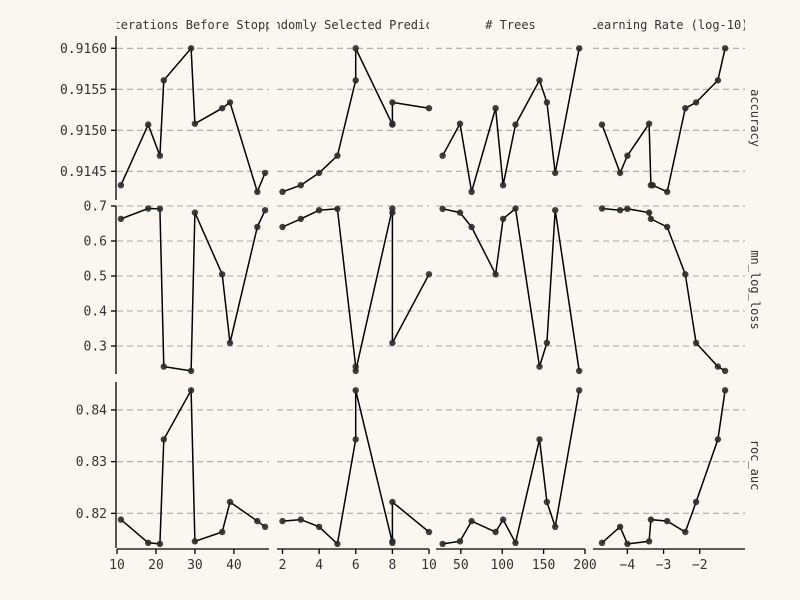  What do you see at coordinates (83, 90) in the screenshot?
I see `y-tick-label: 0.9155` at bounding box center [83, 90].